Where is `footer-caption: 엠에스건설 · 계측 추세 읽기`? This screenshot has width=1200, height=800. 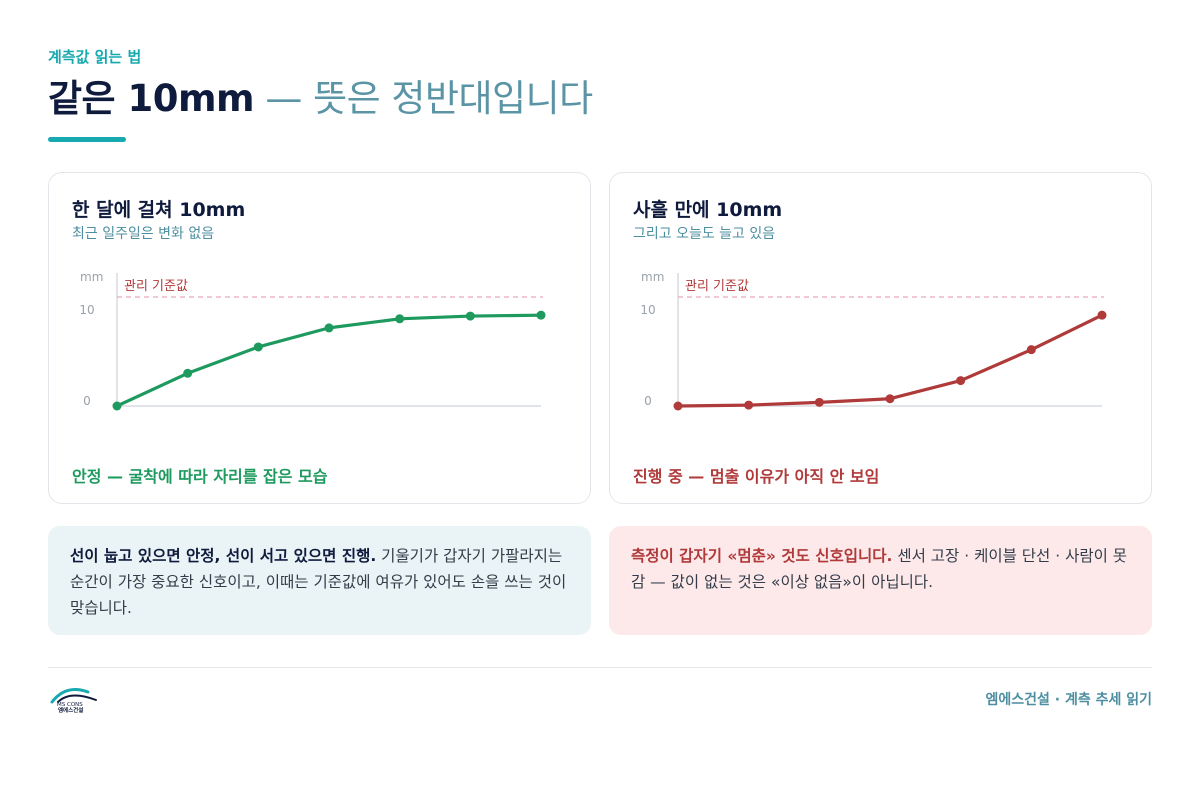 footer-caption: 엠에스건설 · 계측 추세 읽기 is located at coordinates (1069, 700).